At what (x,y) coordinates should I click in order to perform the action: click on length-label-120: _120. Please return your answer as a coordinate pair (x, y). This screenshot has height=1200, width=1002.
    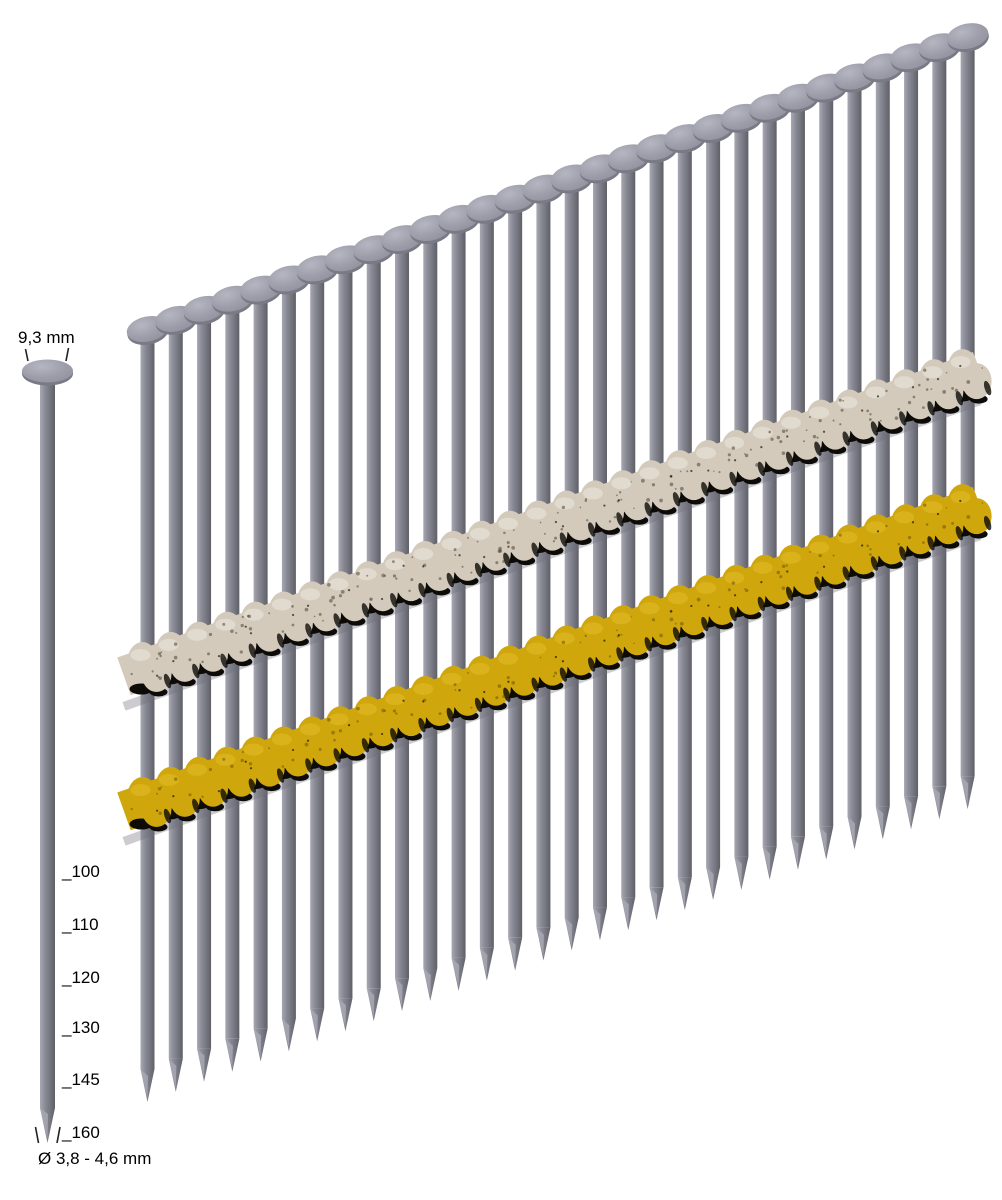
    Looking at the image, I should click on (81, 977).